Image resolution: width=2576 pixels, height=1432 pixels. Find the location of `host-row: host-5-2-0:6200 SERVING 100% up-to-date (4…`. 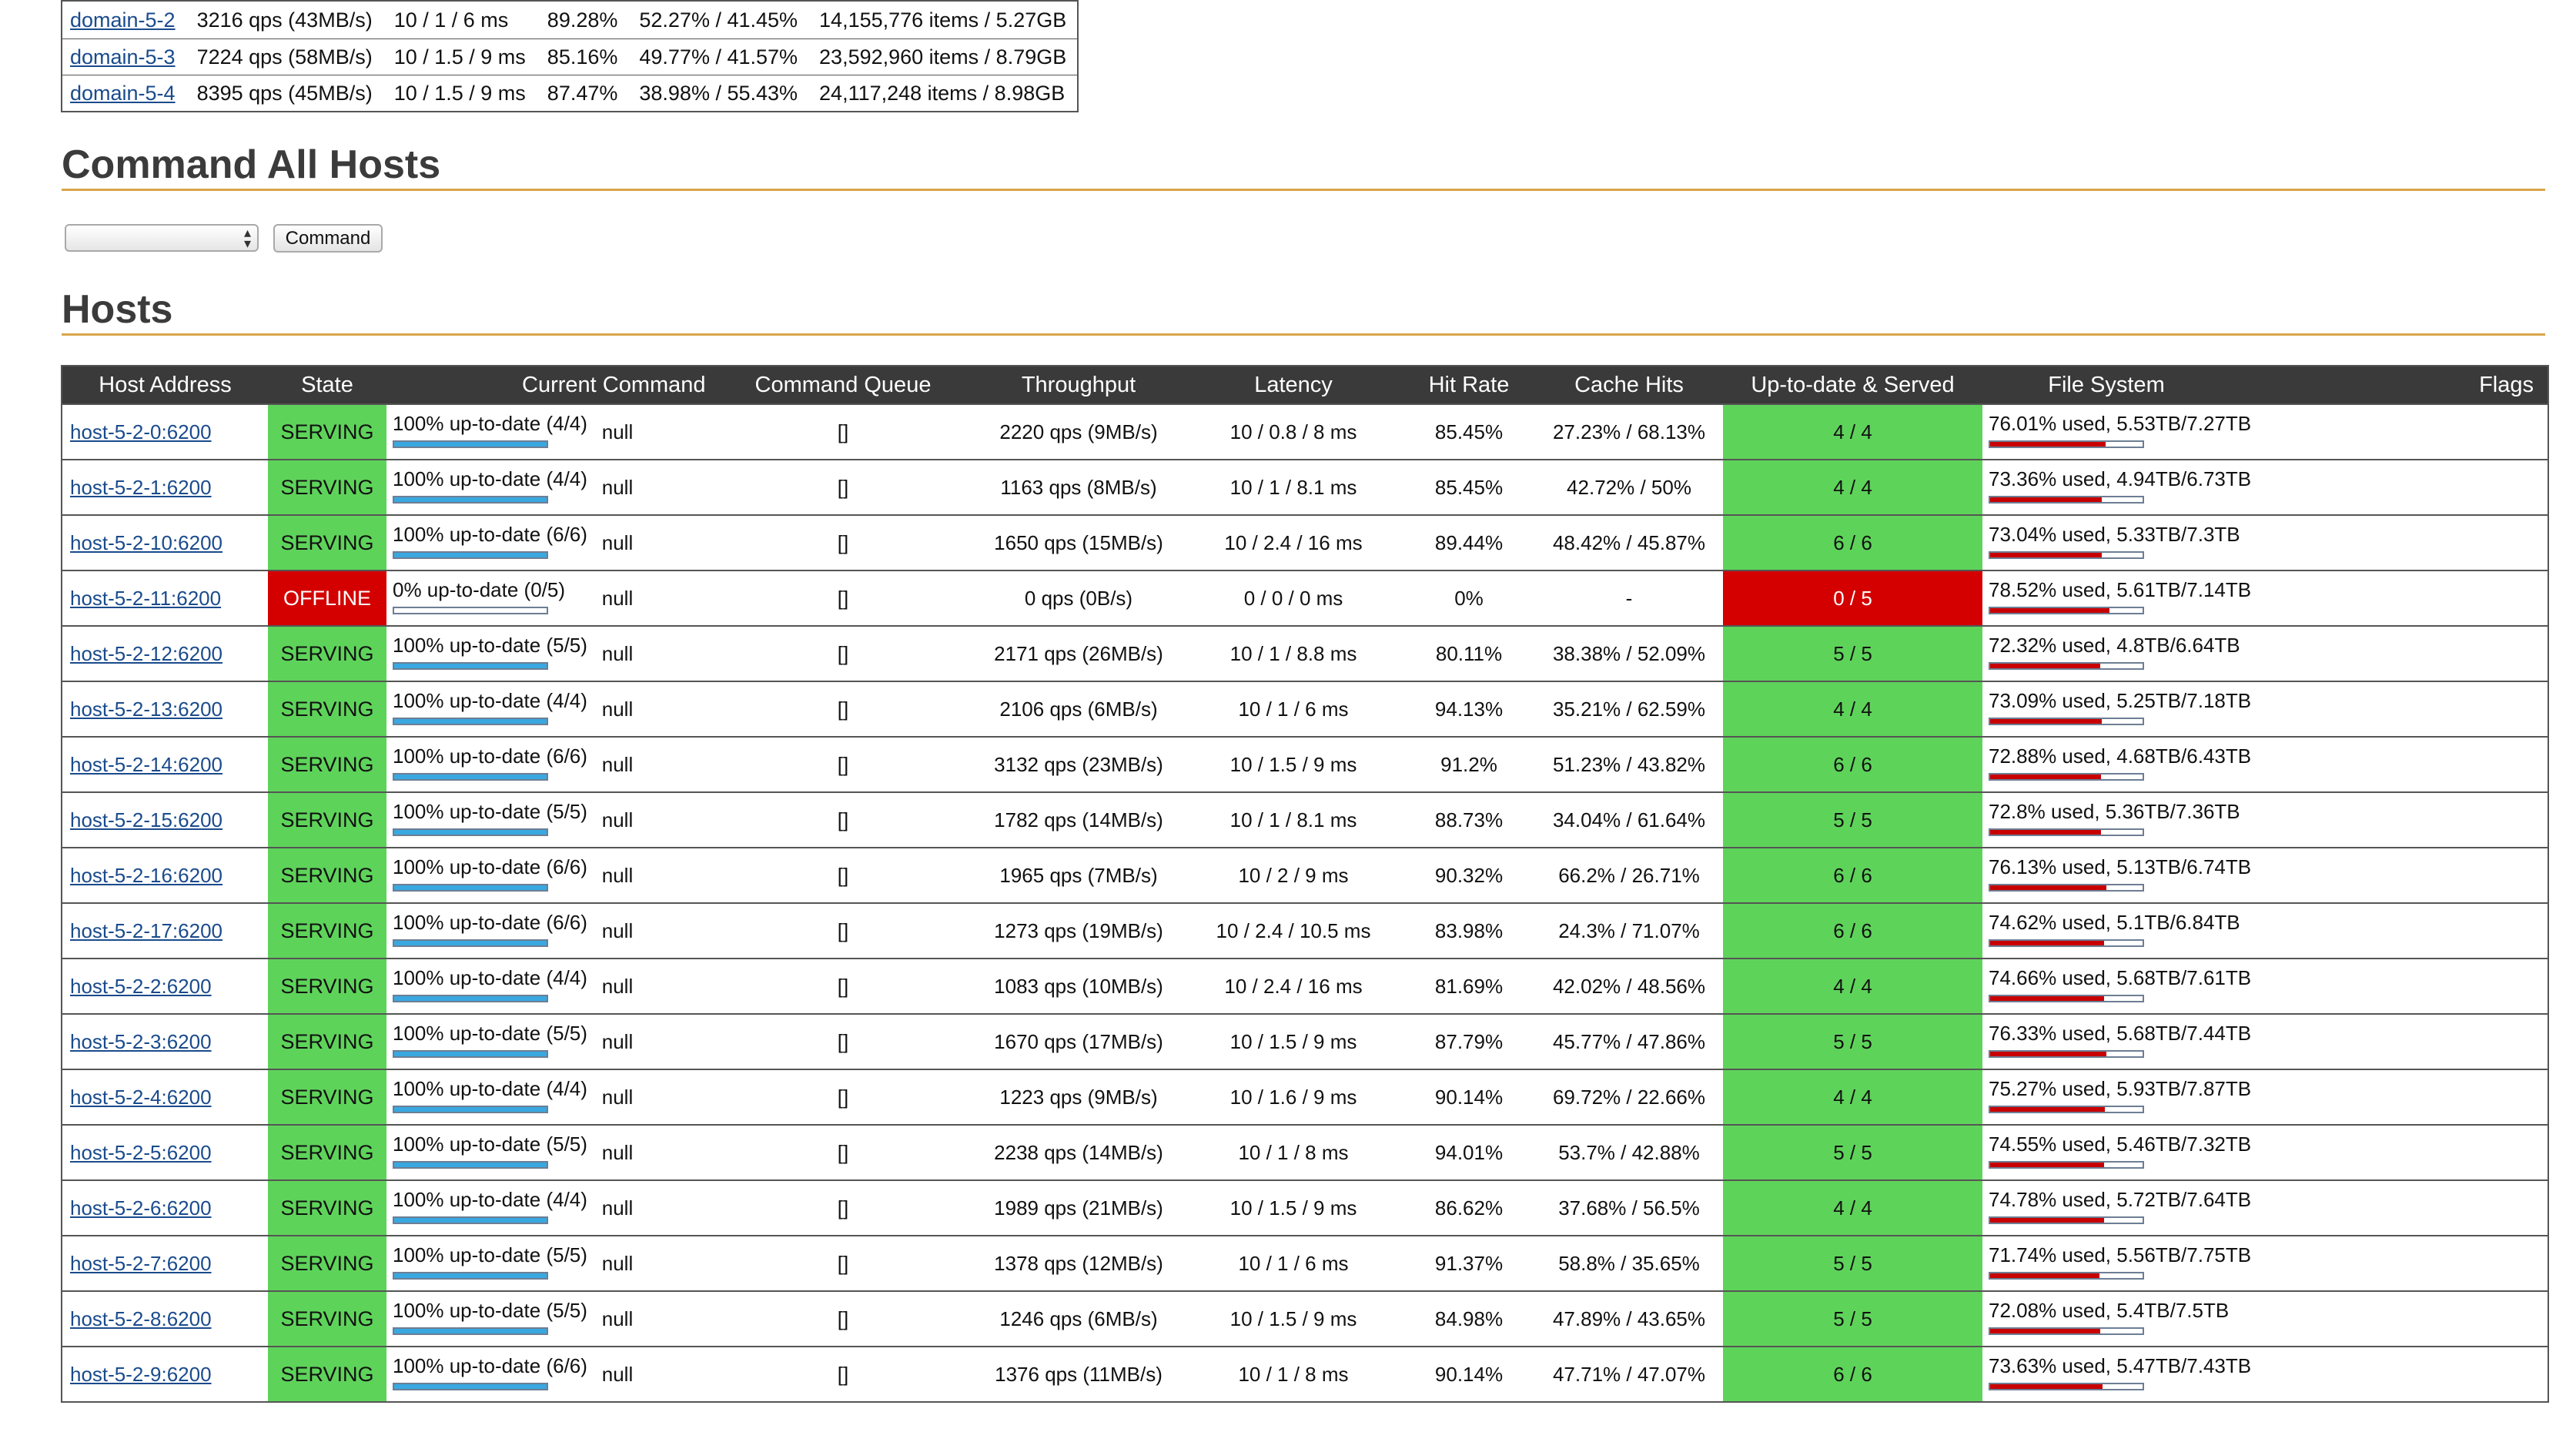

host-row: host-5-2-0:6200 SERVING 100% up-to-date (4… is located at coordinates (1305, 431).